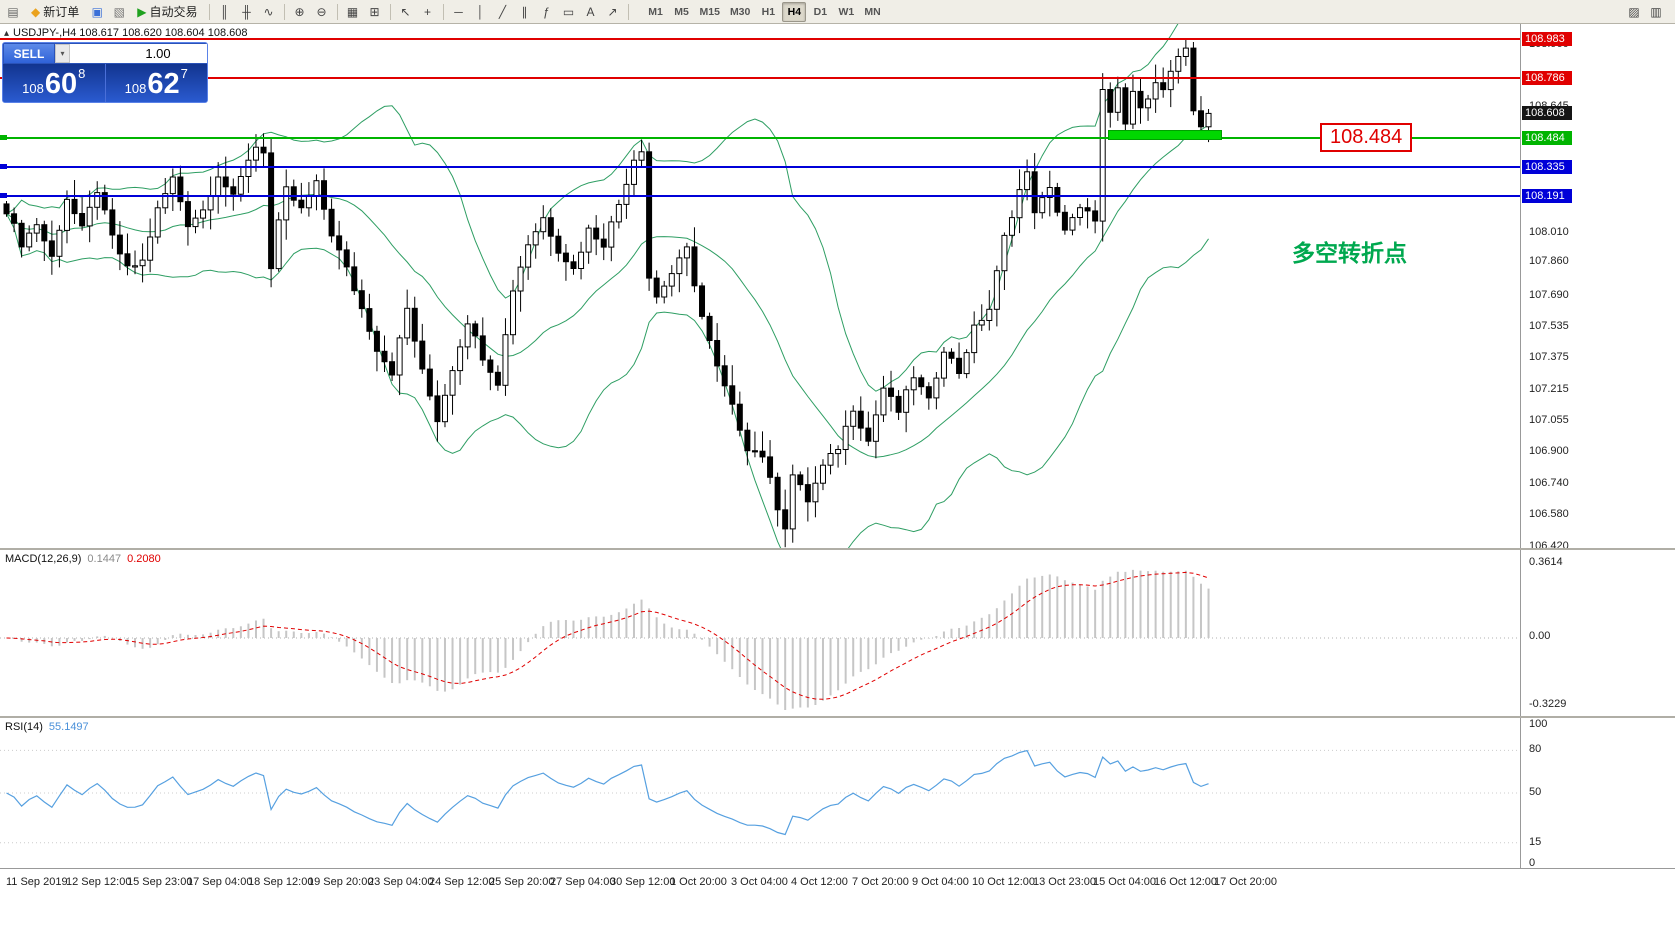  I want to click on toolbar-left-group: ▤ ◆ 新订单 ▣ ▧ ▶ 自动交易 ║ ╫ ∿ ⊕ ⊖ ▦ ⊞ ↖ + ─ │ ╱ ∥ ƒ ▭ A ↗, so click(317, 12).